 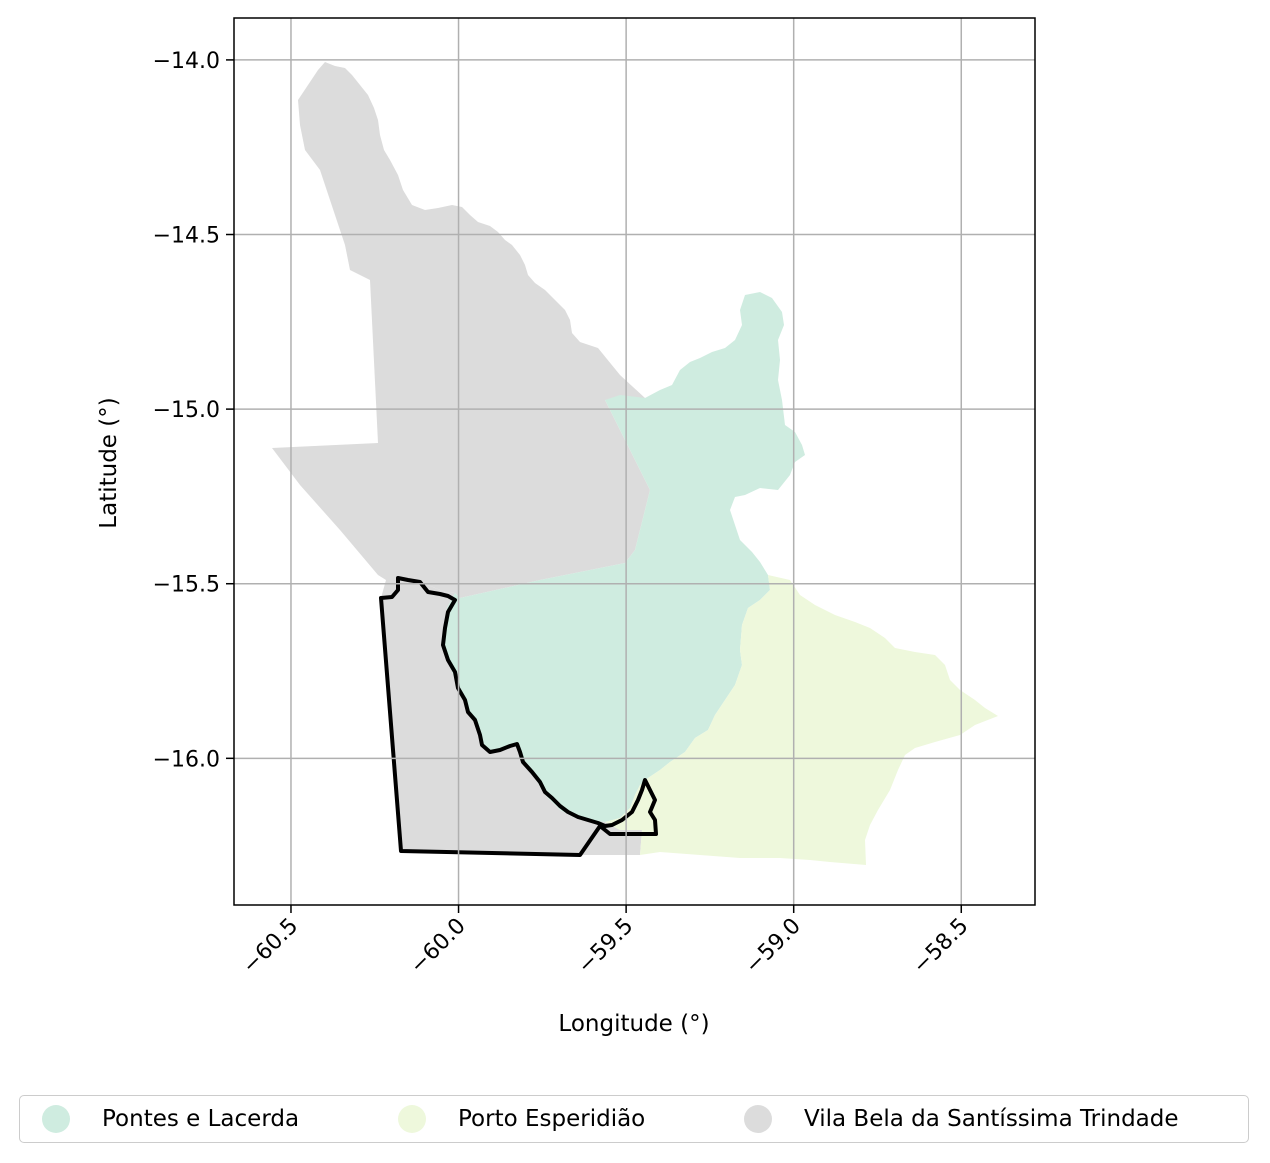 What do you see at coordinates (437, 946) in the screenshot?
I see `x-tick-label: −60.0` at bounding box center [437, 946].